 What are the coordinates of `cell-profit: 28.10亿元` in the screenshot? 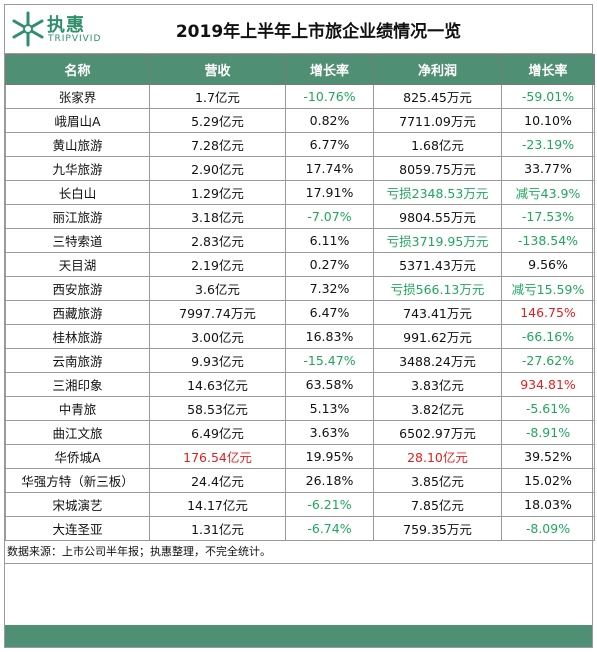 It's located at (437, 456).